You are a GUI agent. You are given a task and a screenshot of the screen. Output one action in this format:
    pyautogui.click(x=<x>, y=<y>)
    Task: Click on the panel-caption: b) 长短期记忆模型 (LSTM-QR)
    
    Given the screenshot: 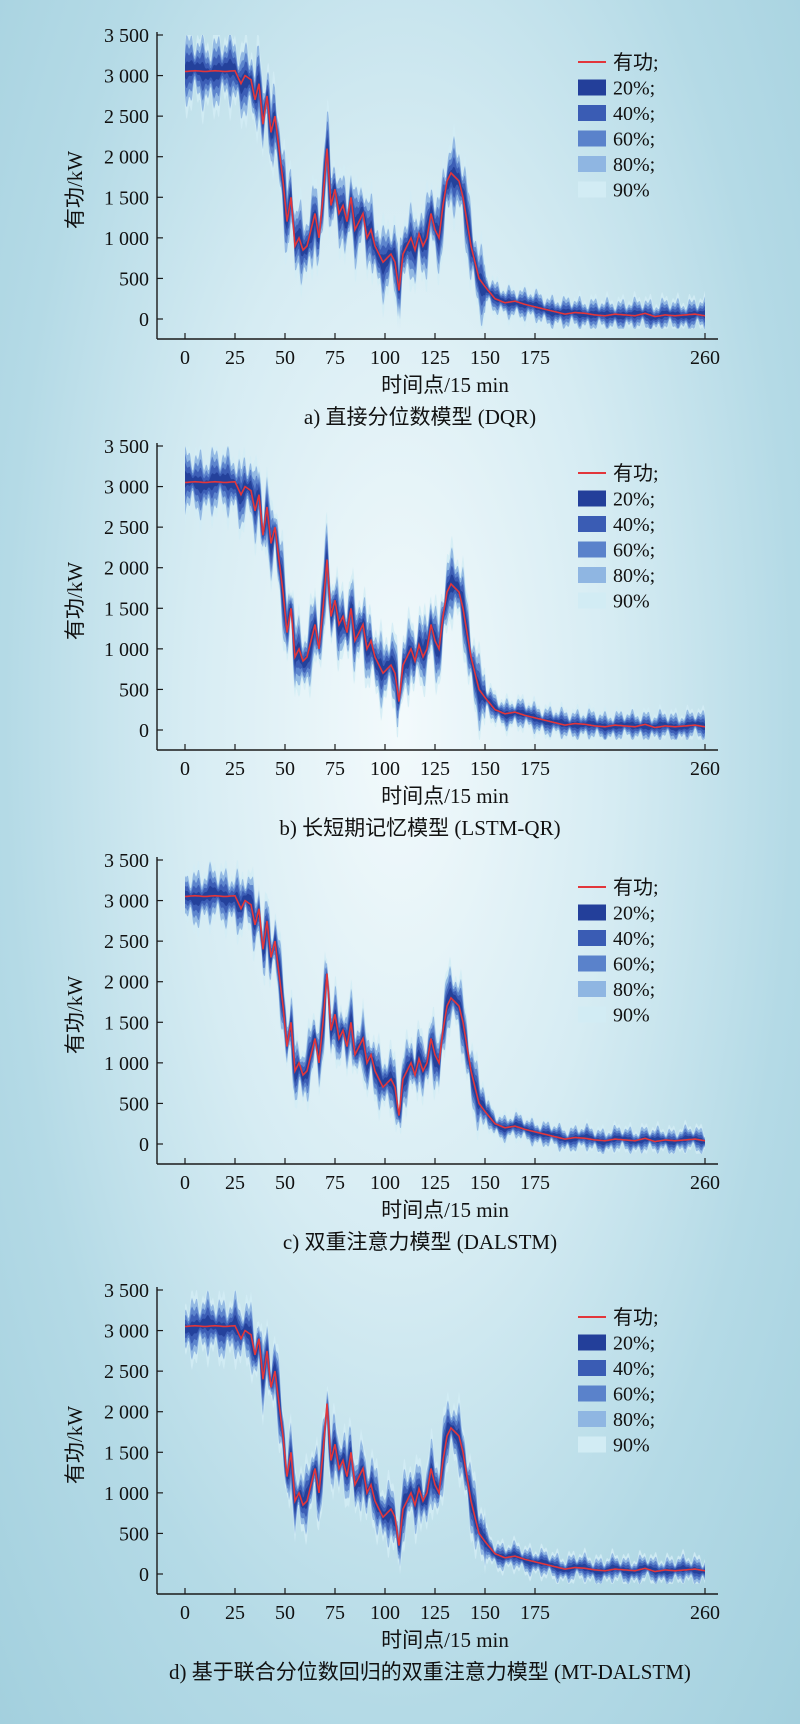 What is the action you would take?
    pyautogui.click(x=419, y=828)
    